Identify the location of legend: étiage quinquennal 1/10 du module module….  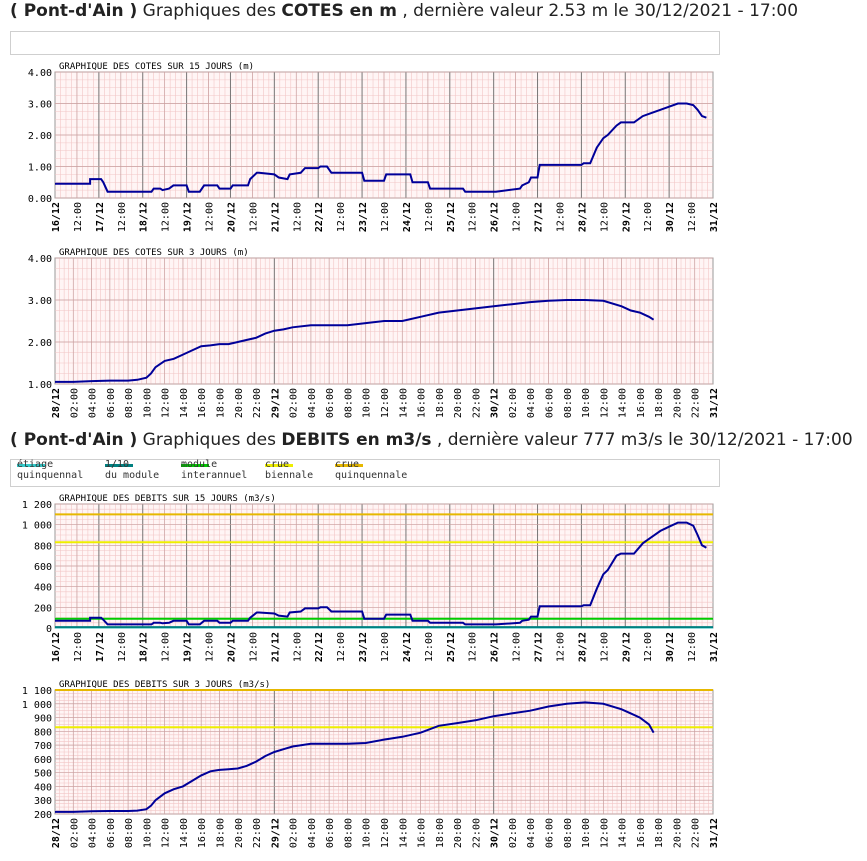
(365, 473).